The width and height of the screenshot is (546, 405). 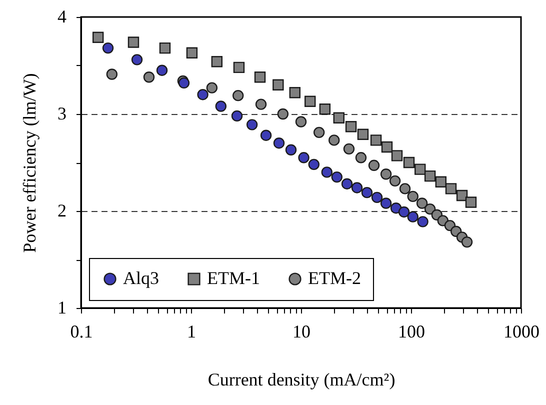 What do you see at coordinates (191, 332) in the screenshot?
I see `x-tick-label: 1` at bounding box center [191, 332].